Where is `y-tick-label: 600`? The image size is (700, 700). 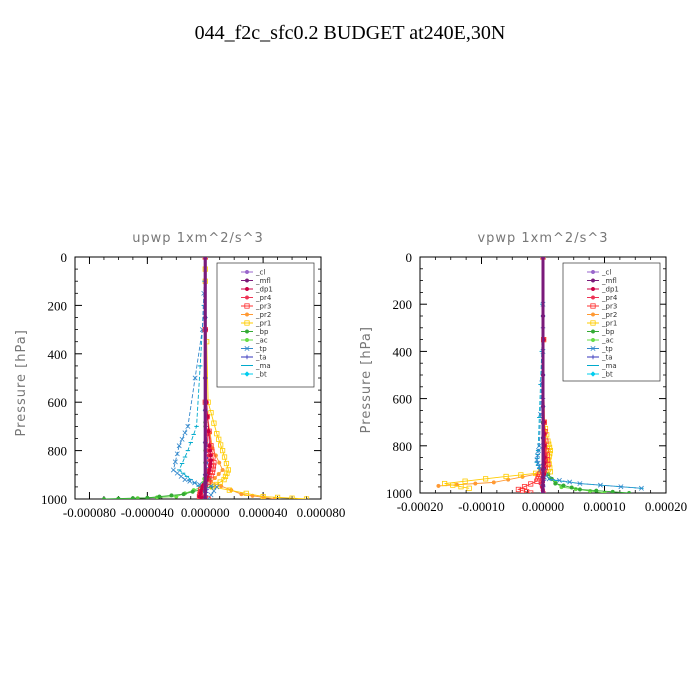
y-tick-label: 600 is located at coordinates (403, 399).